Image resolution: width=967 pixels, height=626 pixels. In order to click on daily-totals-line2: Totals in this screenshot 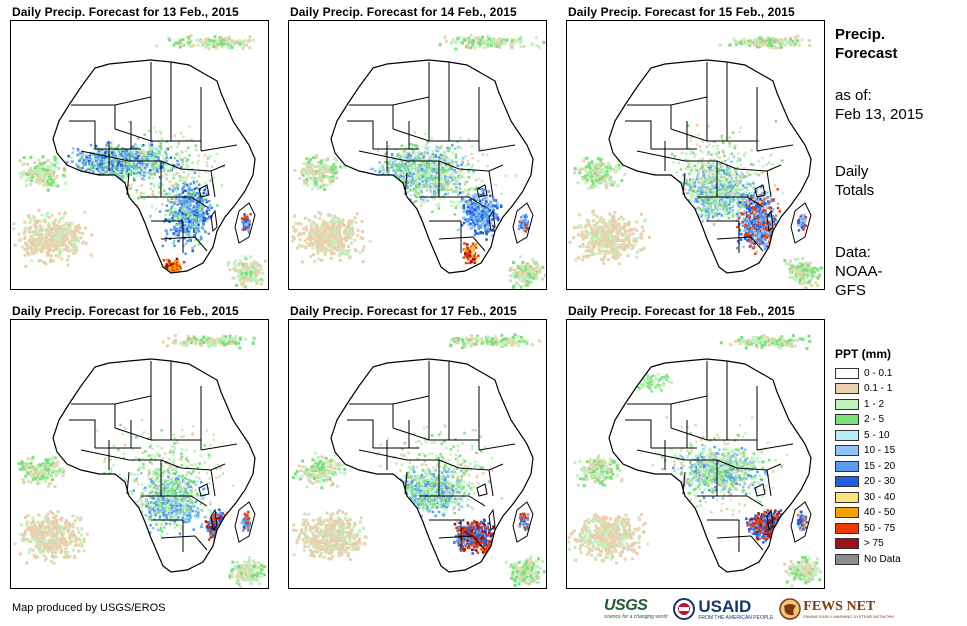, I will do `click(855, 190)`.